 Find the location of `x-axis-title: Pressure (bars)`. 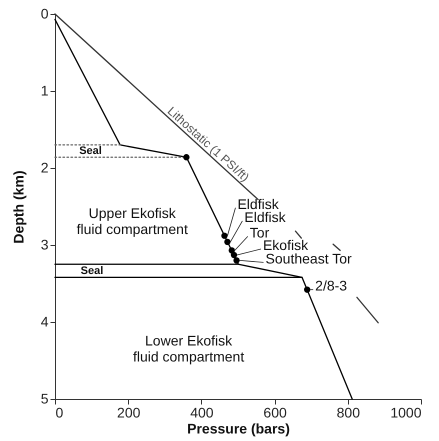

x-axis-title: Pressure (bars) is located at coordinates (238, 428).